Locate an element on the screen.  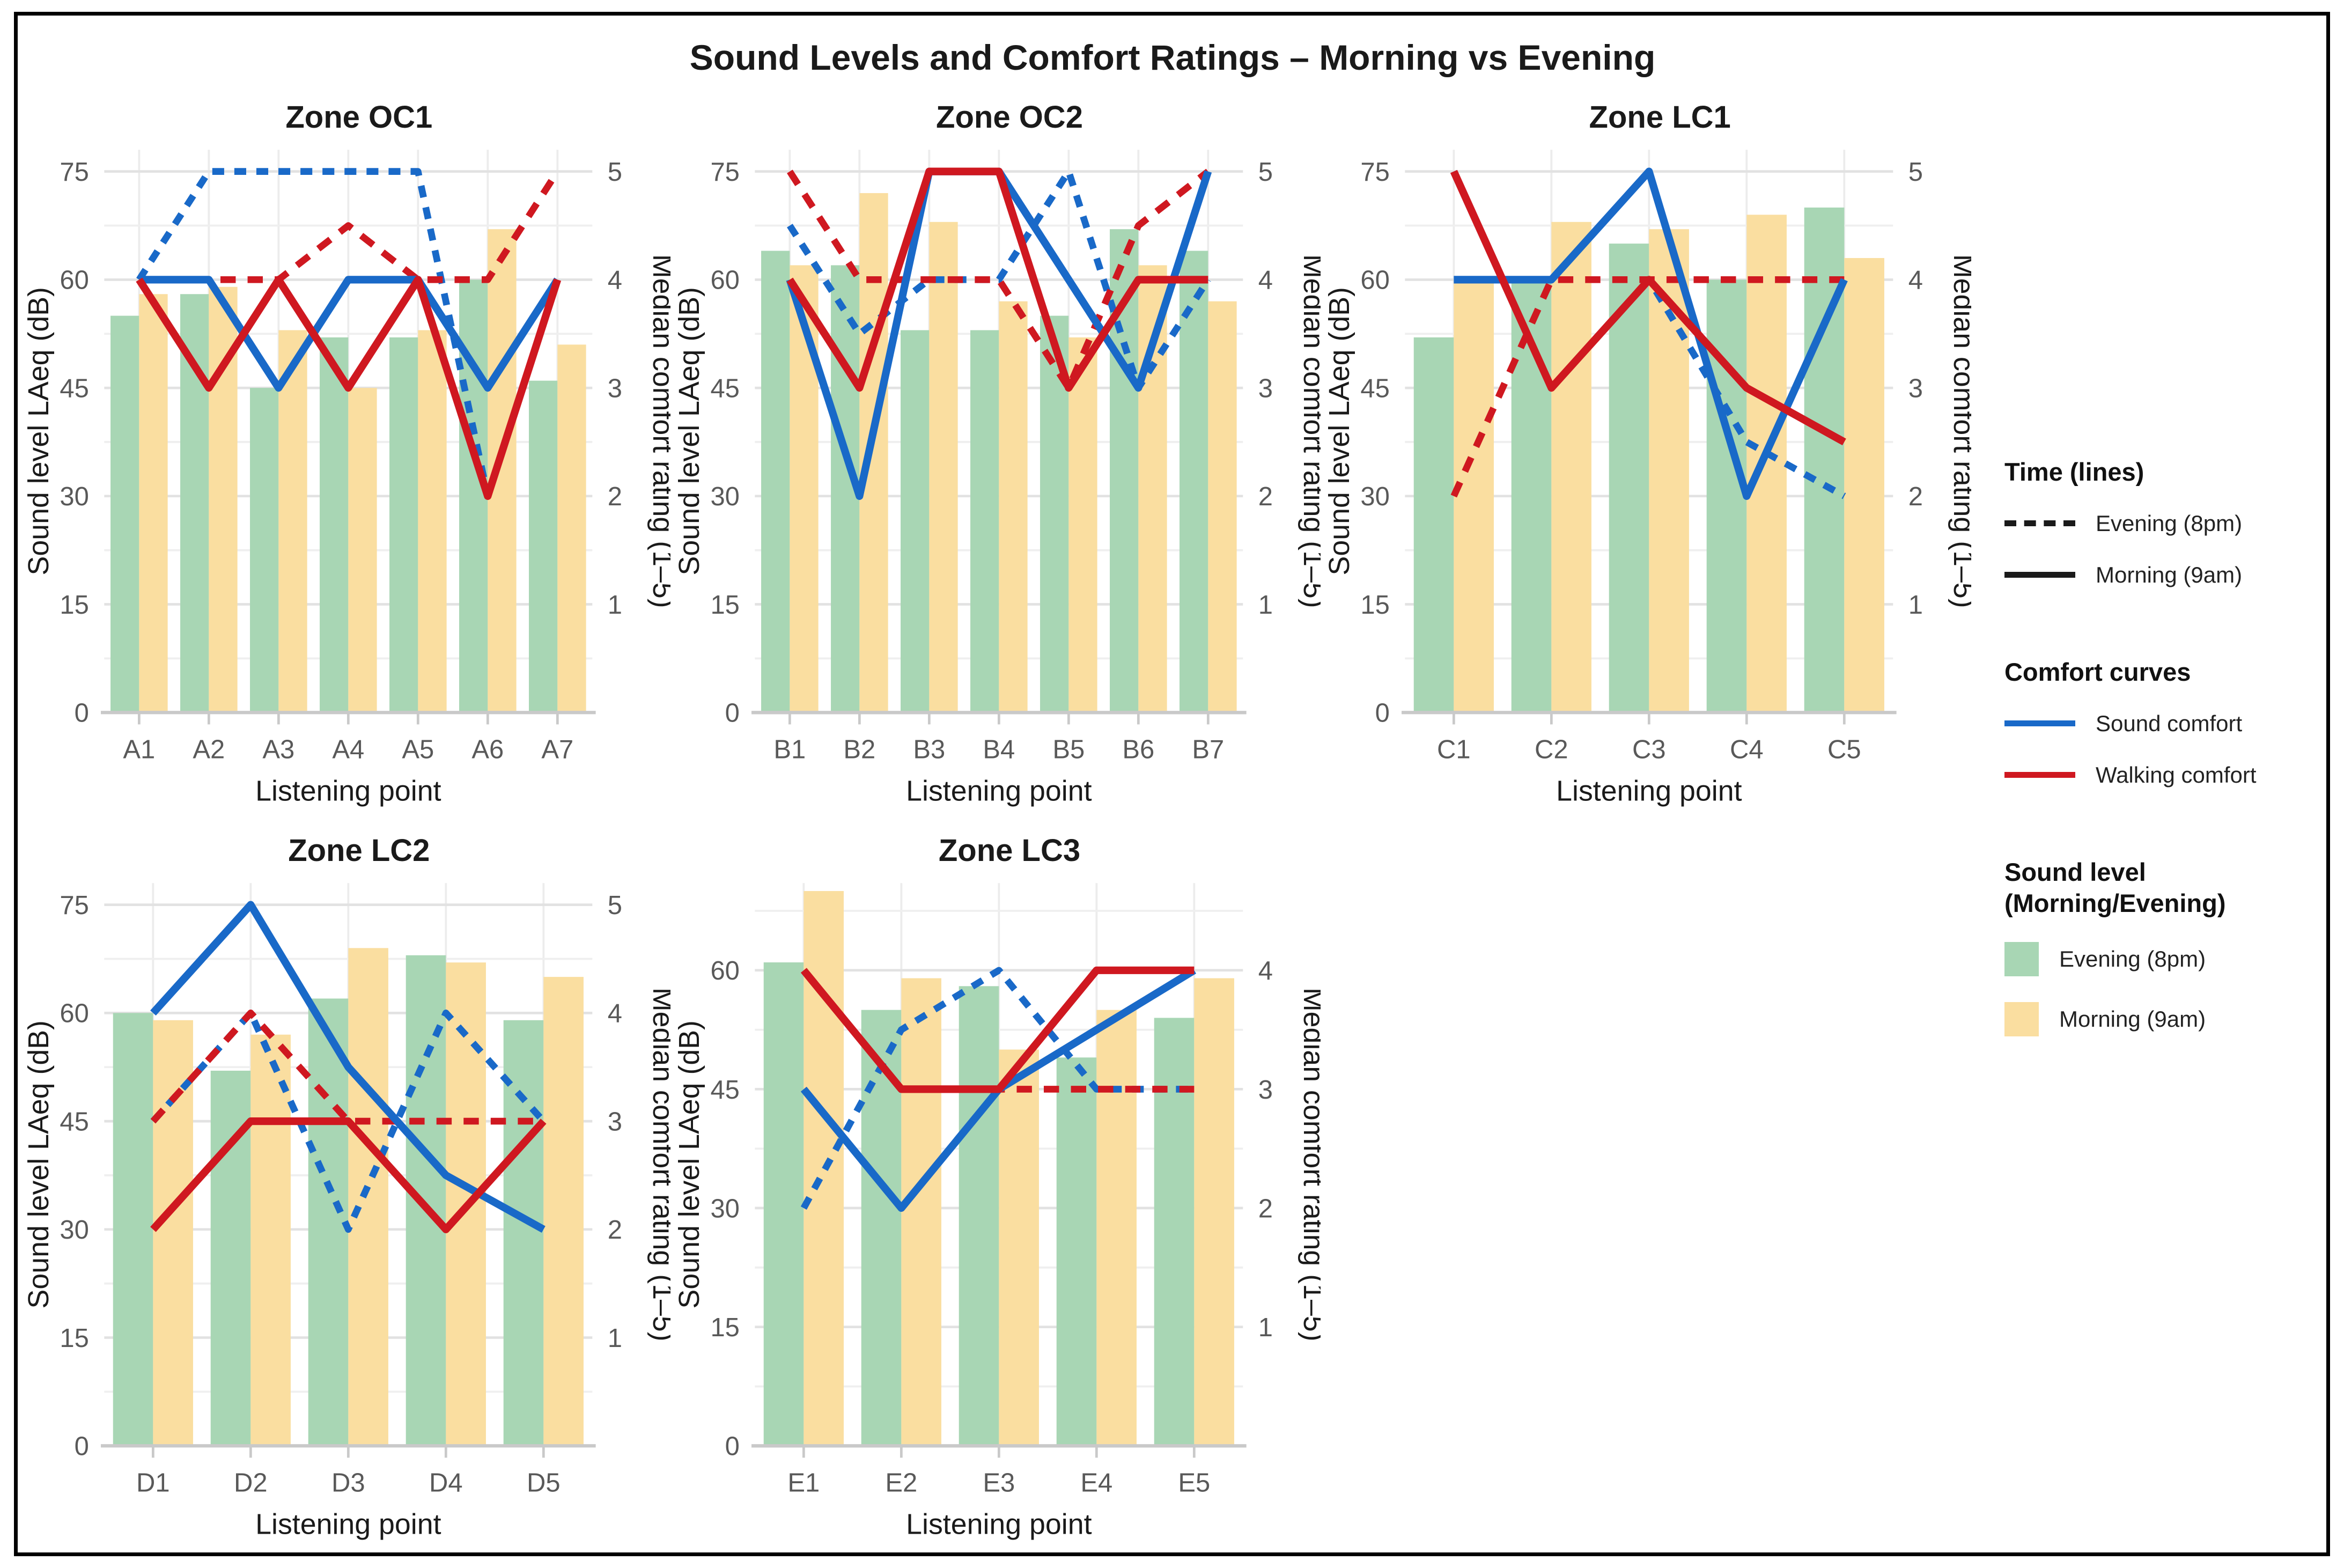
facet-title-lc2: Zone LC2 is located at coordinates (359, 850).